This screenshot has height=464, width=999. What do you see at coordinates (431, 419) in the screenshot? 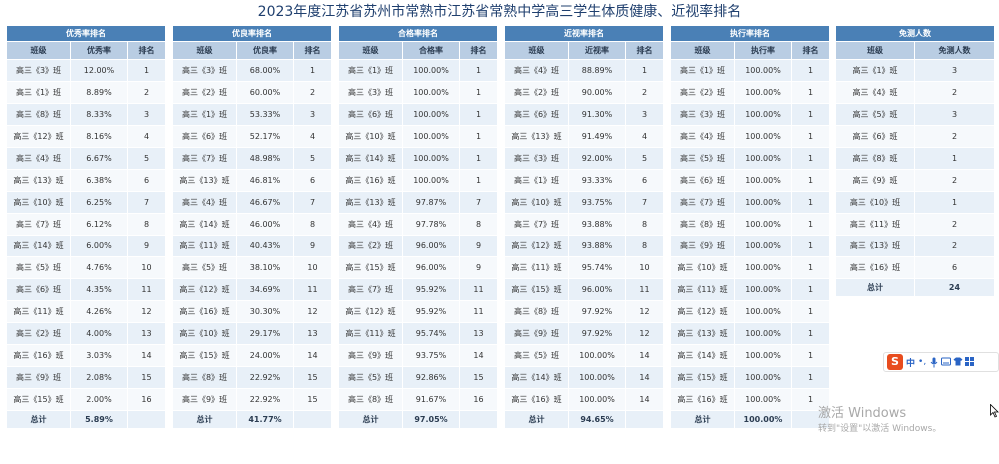
I see `total-value: 97.05%` at bounding box center [431, 419].